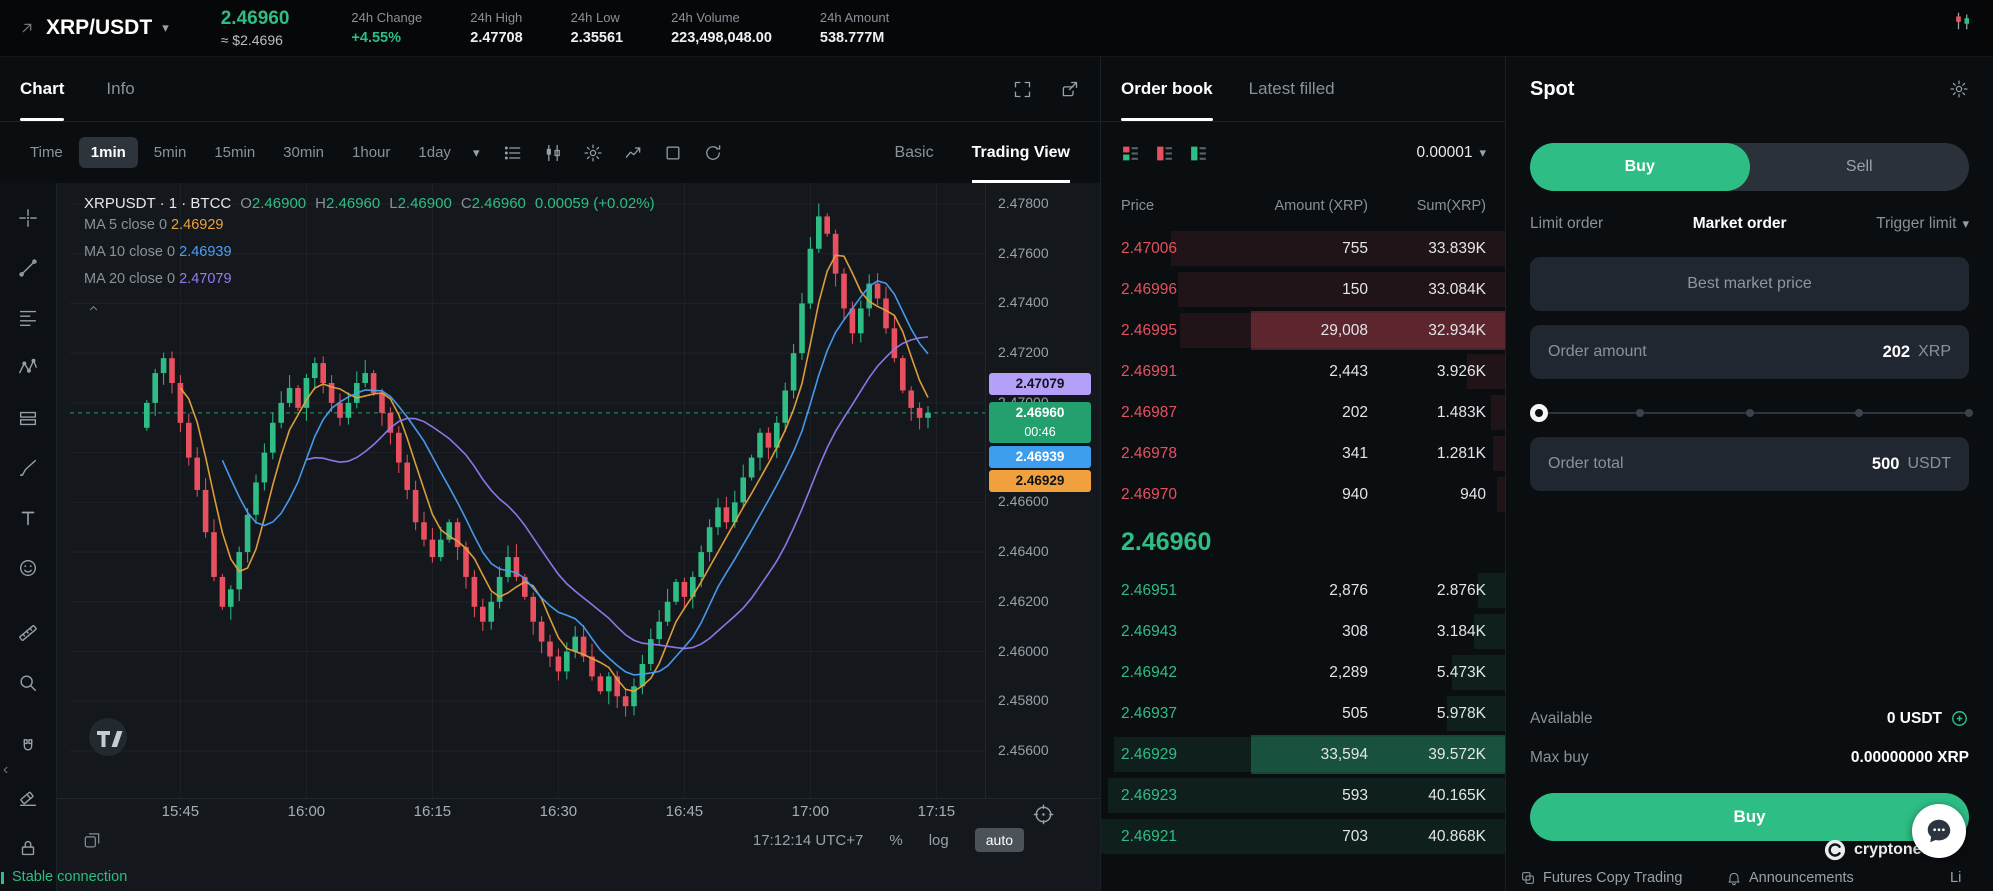 Image resolution: width=1993 pixels, height=891 pixels. Describe the element at coordinates (597, 28) in the screenshot. I see `stat-24h-low: 24h Low 2.35561` at that location.